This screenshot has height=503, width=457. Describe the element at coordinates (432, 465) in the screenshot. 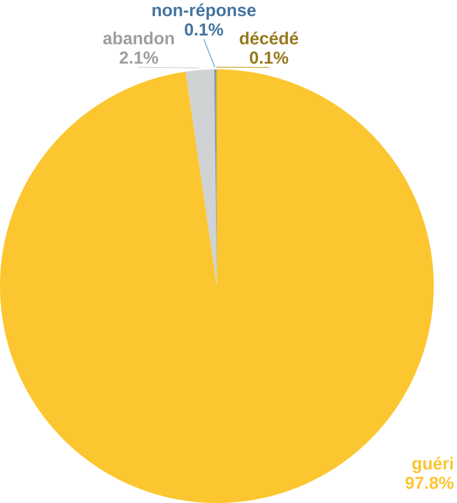

I see `slice-label: guéri` at that location.